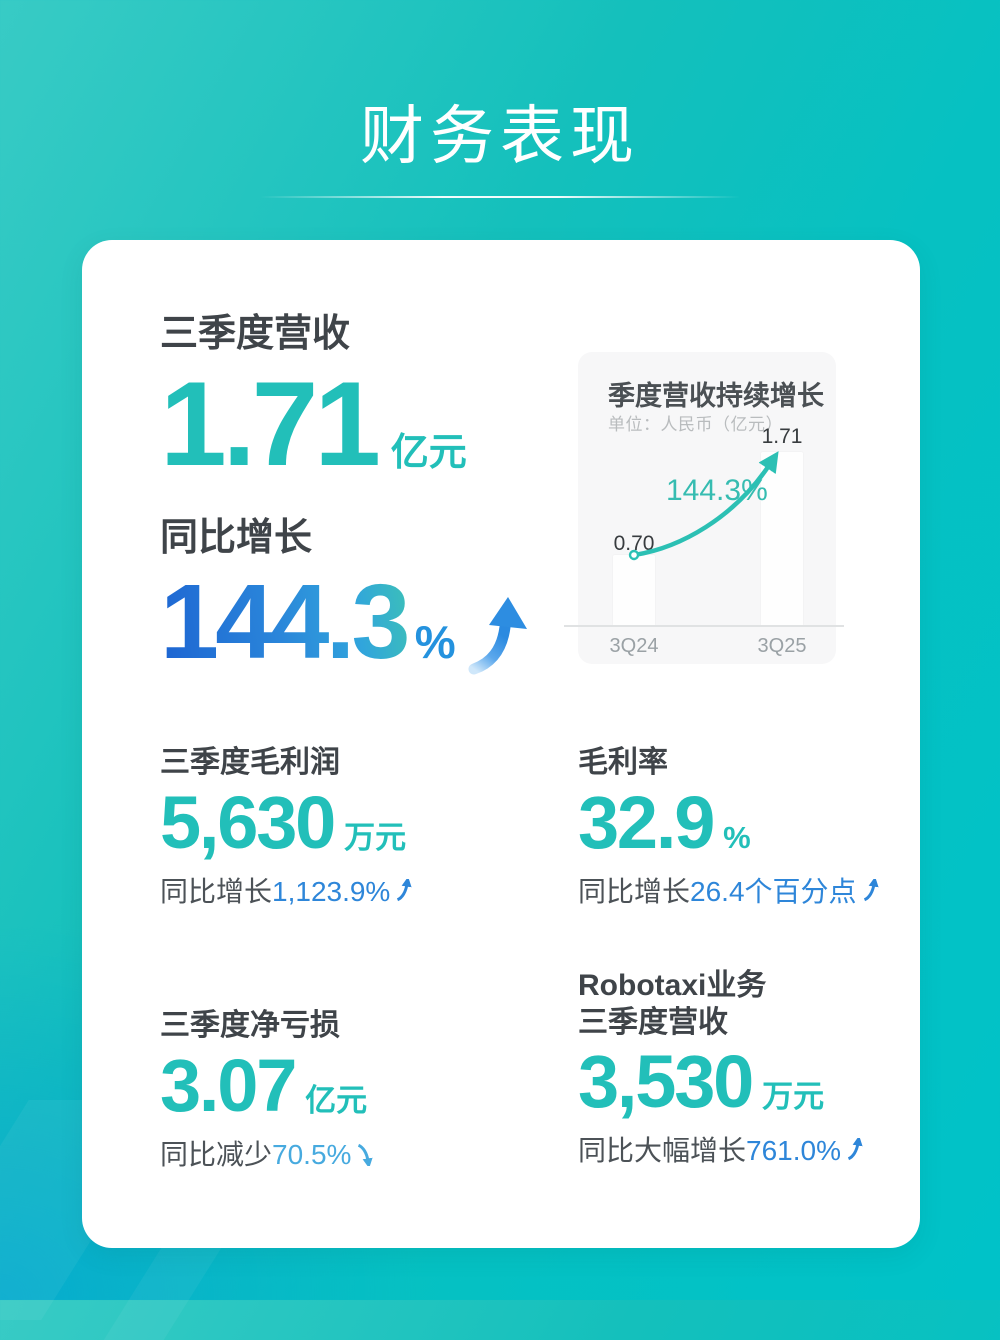 The image size is (1000, 1340). I want to click on stat-sub-value: 1,123.9%, so click(331, 891).